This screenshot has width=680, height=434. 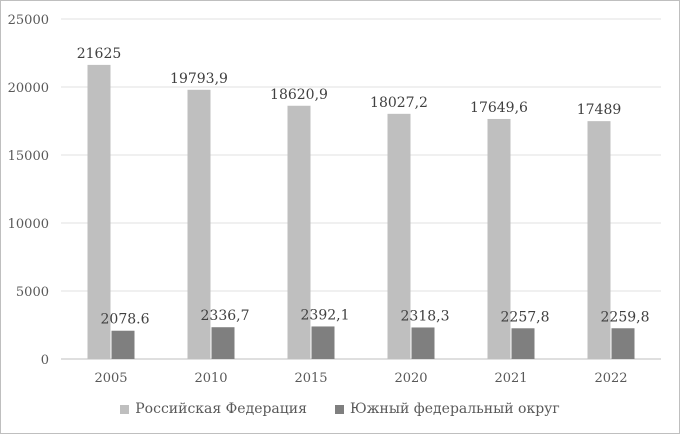 I want to click on x-tick-label: 2015, so click(x=310, y=378).